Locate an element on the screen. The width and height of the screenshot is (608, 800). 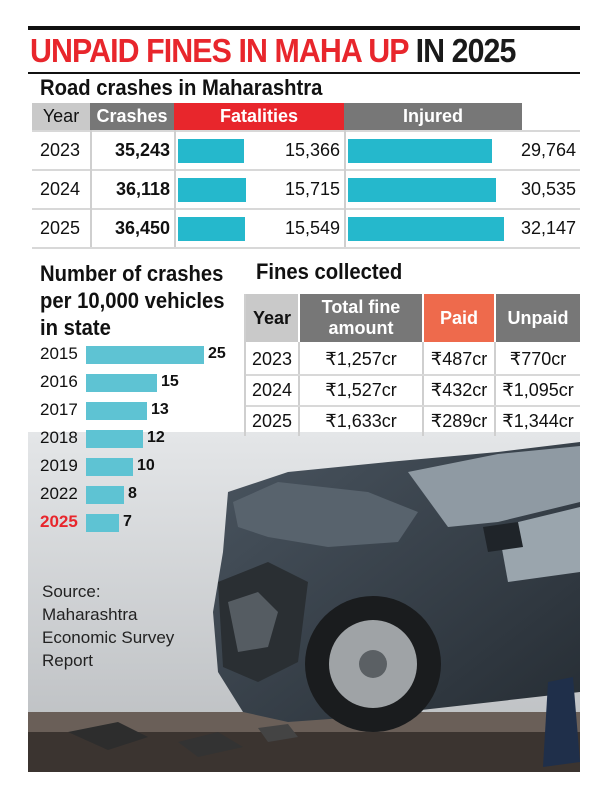
fines-total: ₹1,257cr is located at coordinates (361, 359).